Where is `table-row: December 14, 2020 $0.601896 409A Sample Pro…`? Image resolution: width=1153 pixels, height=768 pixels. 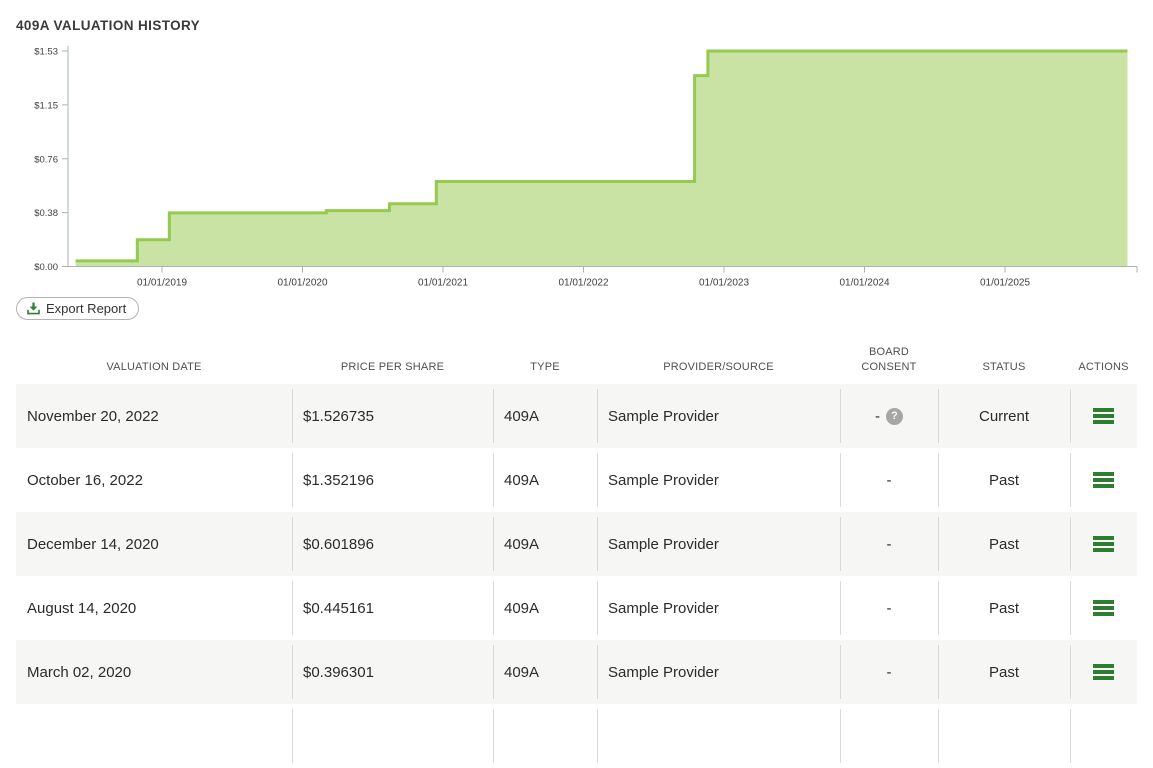
table-row: December 14, 2020 $0.601896 409A Sample Pro… is located at coordinates (576, 544).